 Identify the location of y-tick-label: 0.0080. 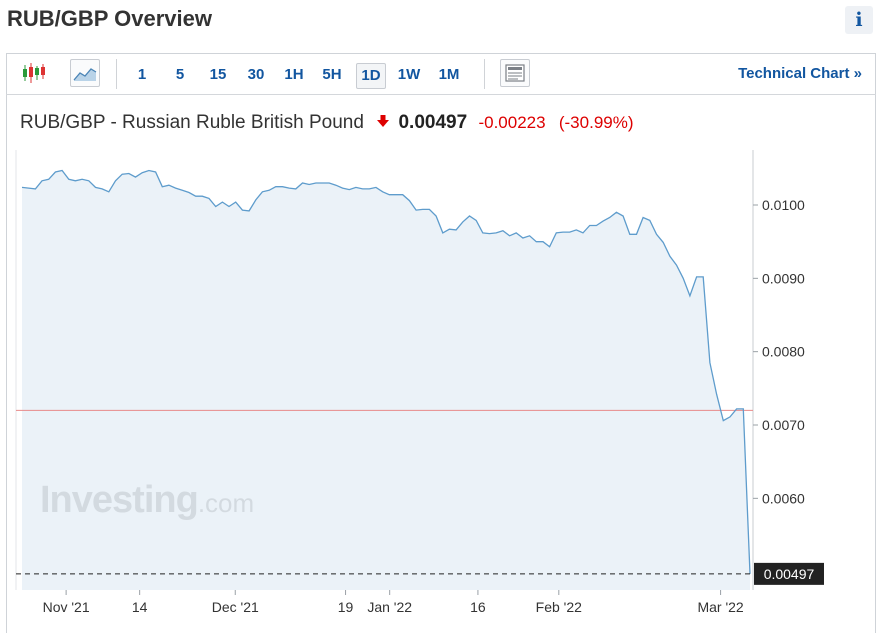
(783, 352).